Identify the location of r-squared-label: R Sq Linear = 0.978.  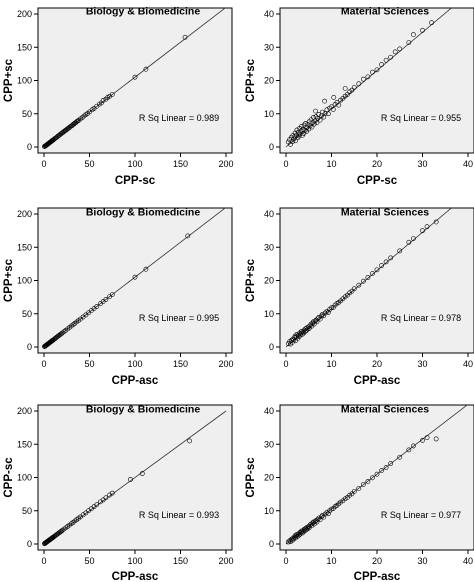
(421, 318).